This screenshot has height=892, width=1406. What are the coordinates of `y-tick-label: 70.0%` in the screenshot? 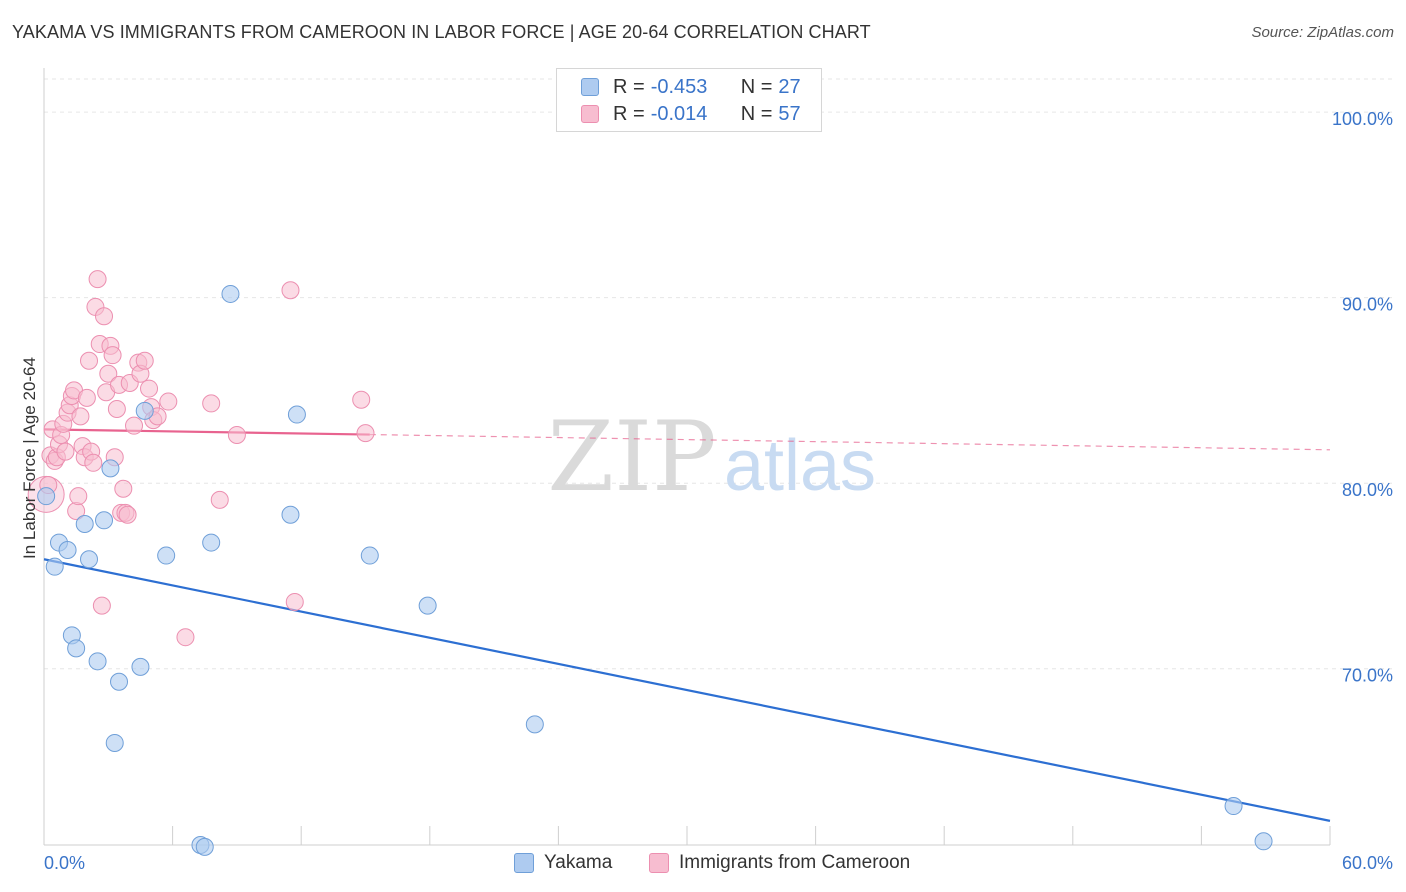 It's located at (1367, 676).